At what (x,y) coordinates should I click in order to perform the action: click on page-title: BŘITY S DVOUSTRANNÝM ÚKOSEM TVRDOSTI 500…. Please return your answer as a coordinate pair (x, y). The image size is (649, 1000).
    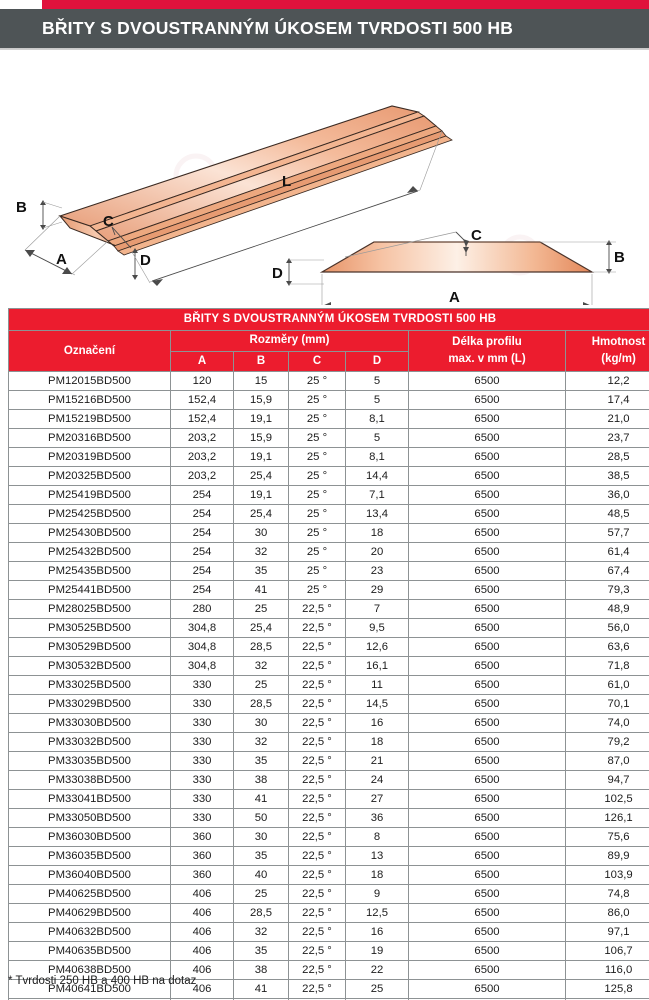
    Looking at the image, I should click on (278, 28).